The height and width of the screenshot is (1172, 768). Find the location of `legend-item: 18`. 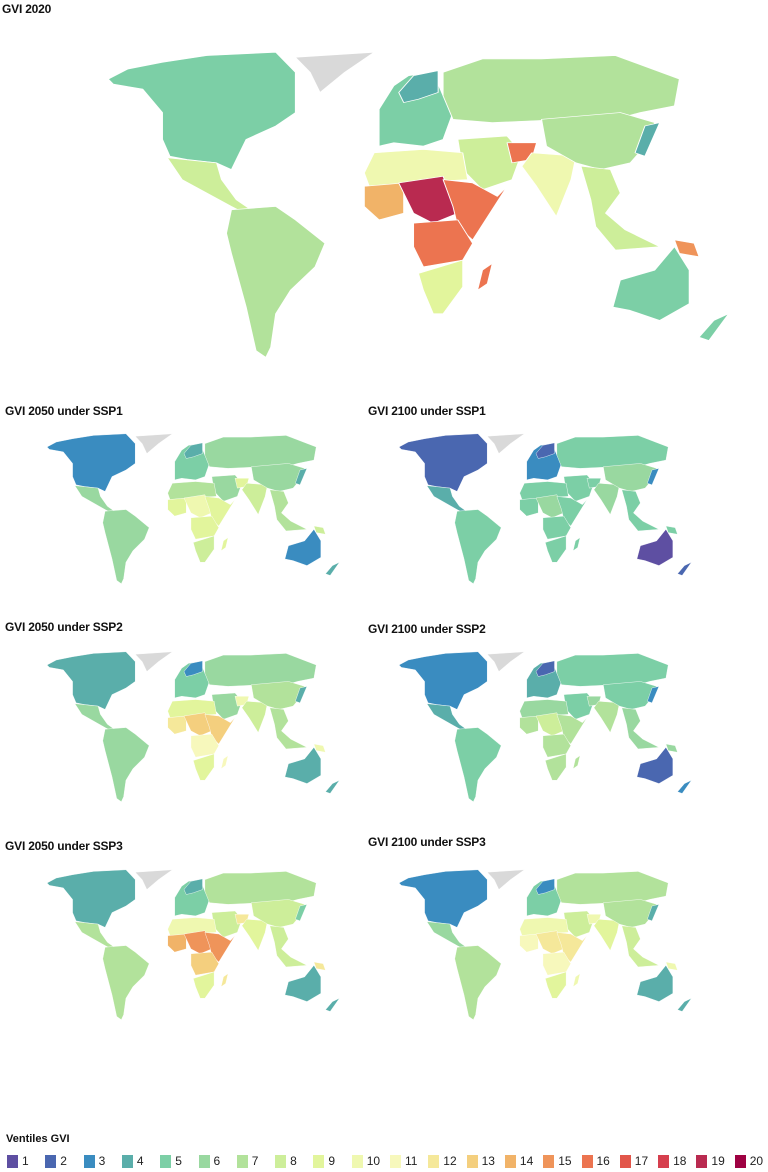

legend-item: 18 is located at coordinates (672, 1161).